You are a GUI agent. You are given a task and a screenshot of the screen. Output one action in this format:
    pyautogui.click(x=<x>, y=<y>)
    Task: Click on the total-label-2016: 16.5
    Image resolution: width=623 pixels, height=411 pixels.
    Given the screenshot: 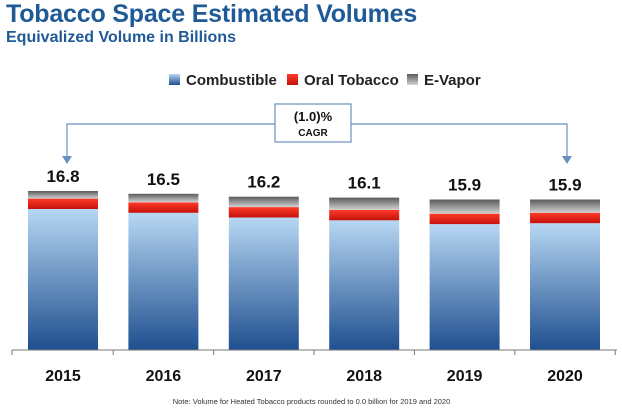 What is the action you would take?
    pyautogui.click(x=163, y=179)
    